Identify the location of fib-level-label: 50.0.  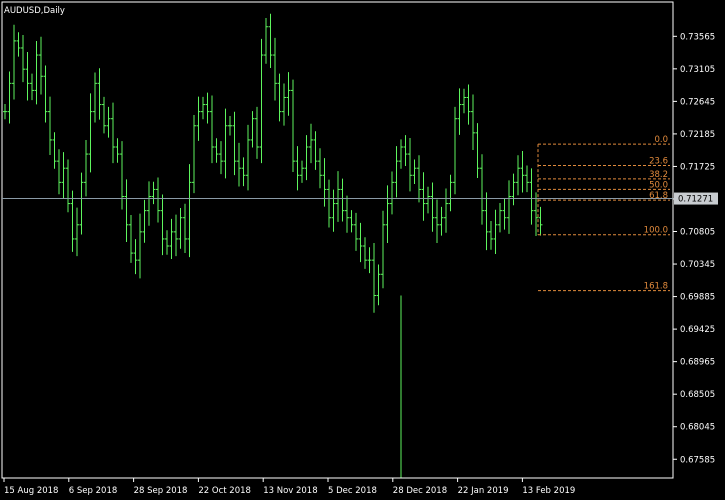
(658, 185).